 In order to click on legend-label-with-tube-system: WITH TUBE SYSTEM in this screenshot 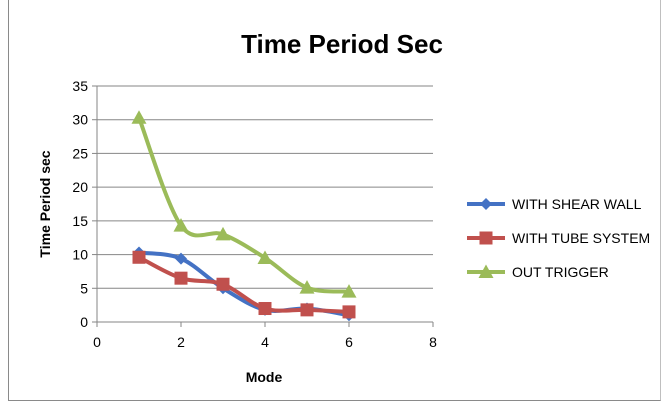, I will do `click(581, 238)`.